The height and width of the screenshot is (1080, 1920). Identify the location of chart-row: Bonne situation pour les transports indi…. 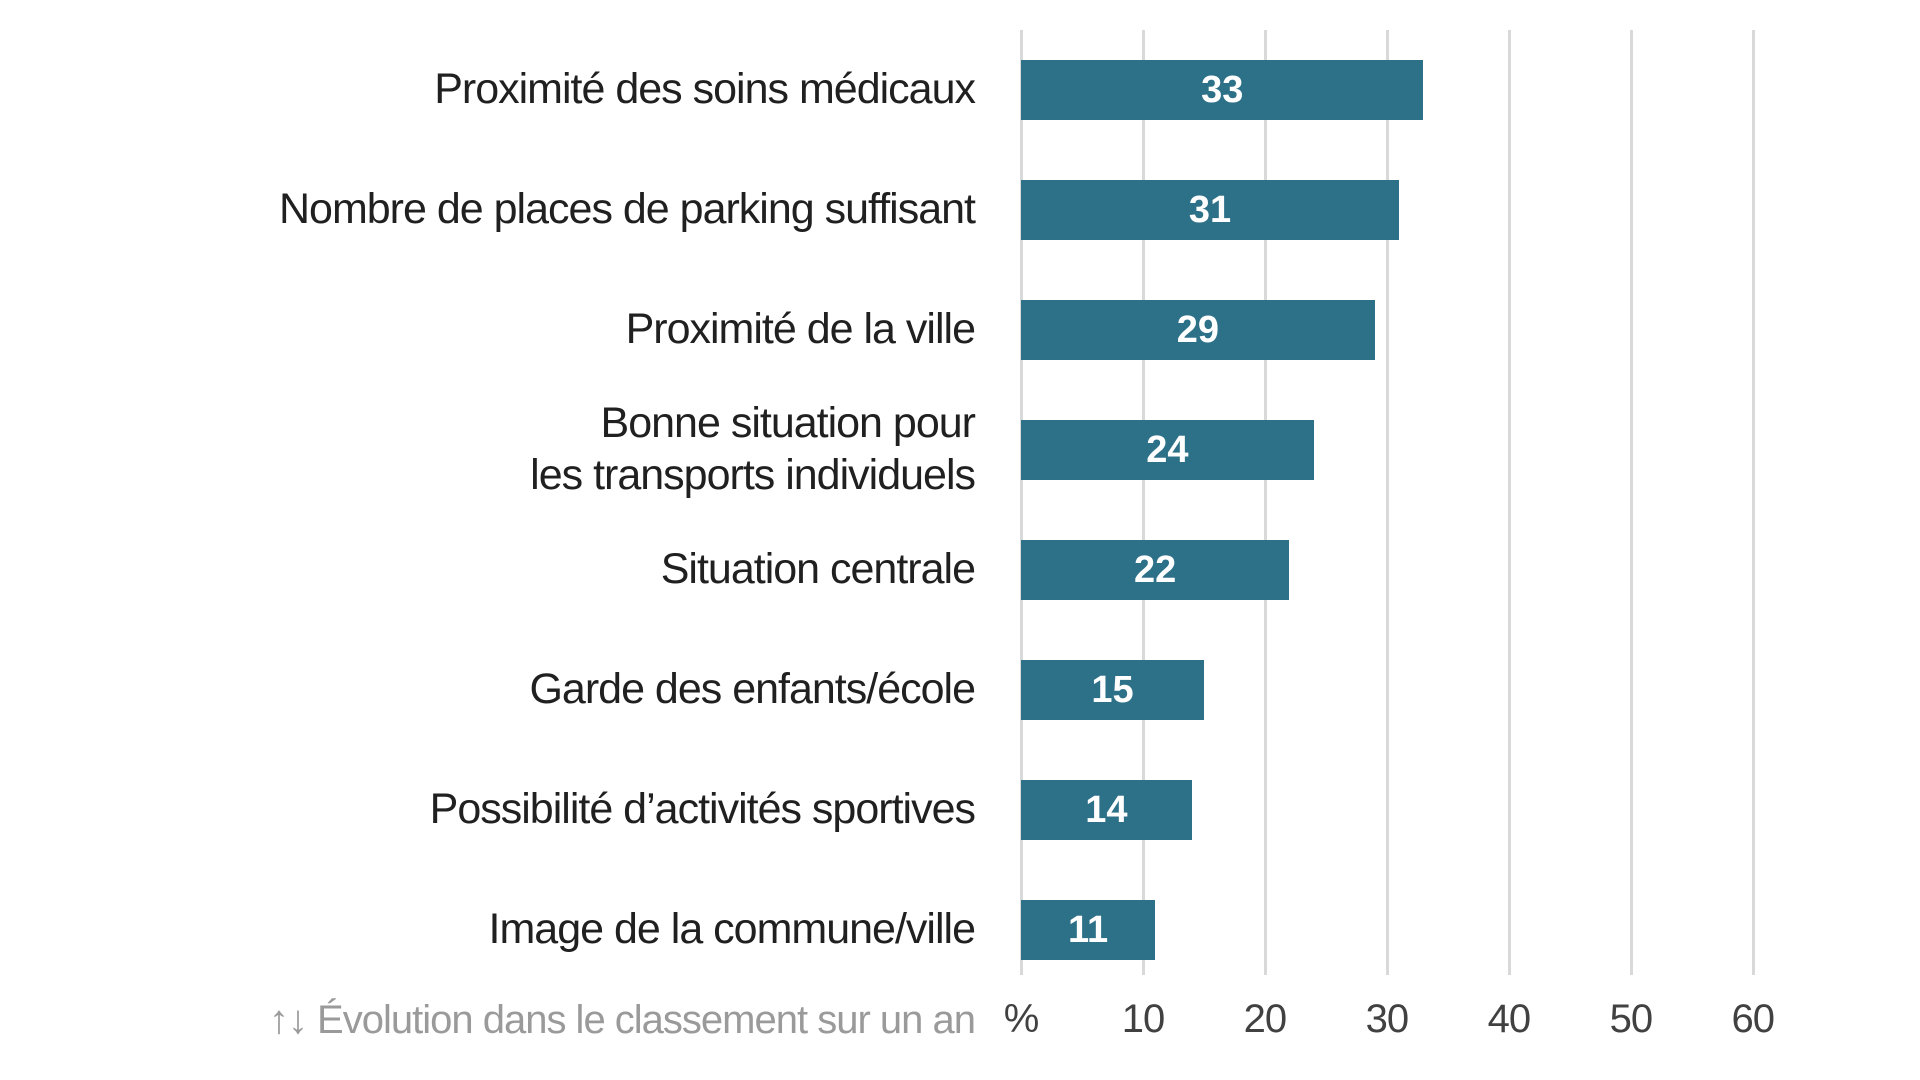
(960, 450).